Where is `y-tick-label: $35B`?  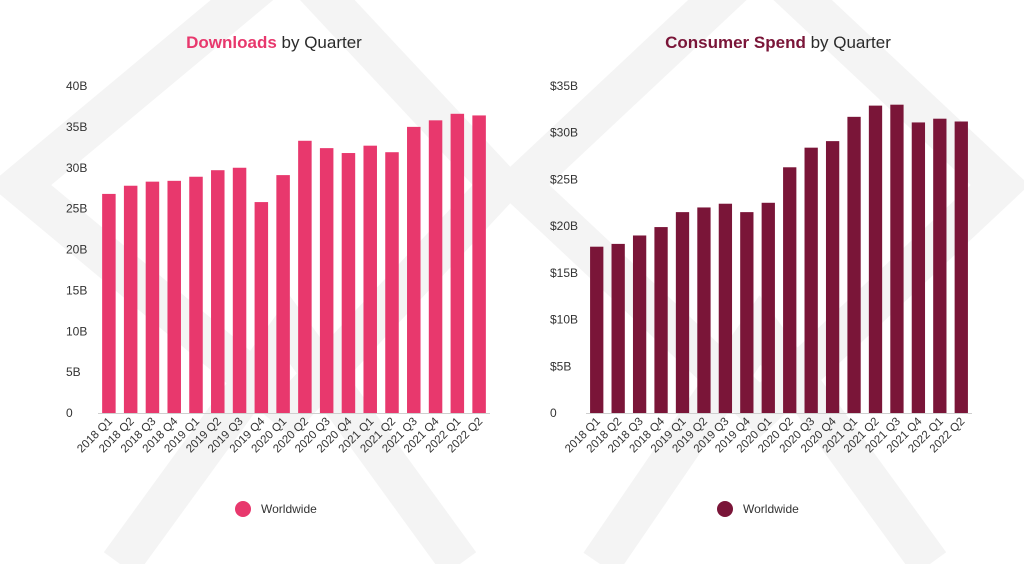
y-tick-label: $35B is located at coordinates (564, 86).